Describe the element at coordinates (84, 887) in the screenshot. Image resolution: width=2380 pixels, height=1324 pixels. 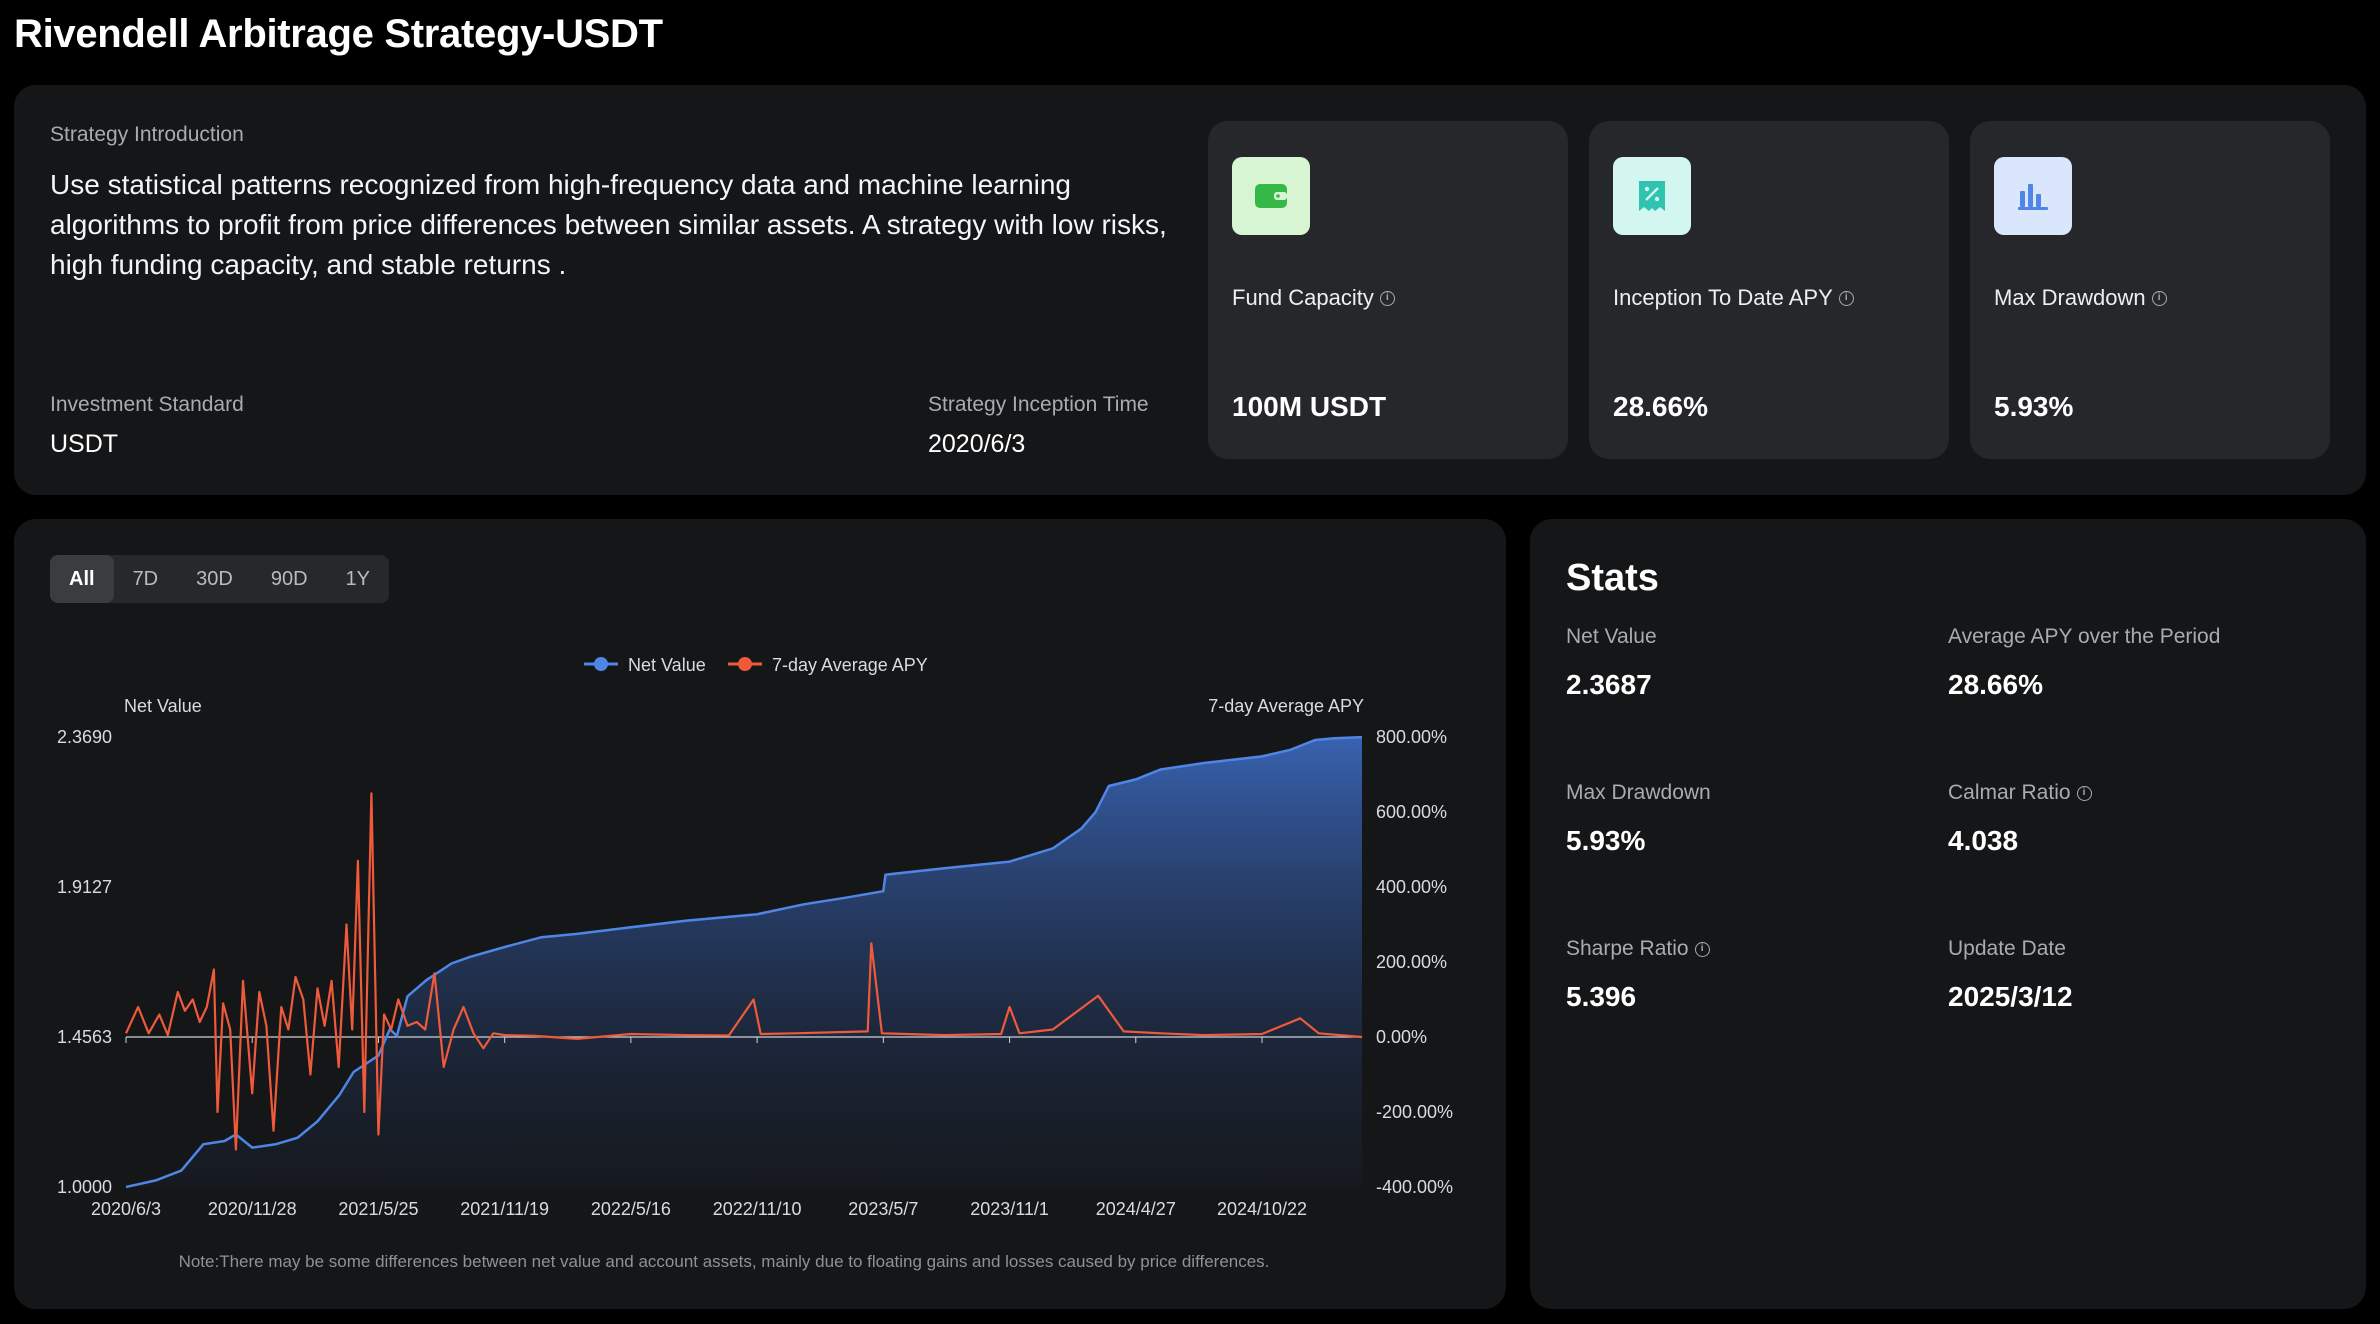
I see `y-left-tick-label: 1.9127` at that location.